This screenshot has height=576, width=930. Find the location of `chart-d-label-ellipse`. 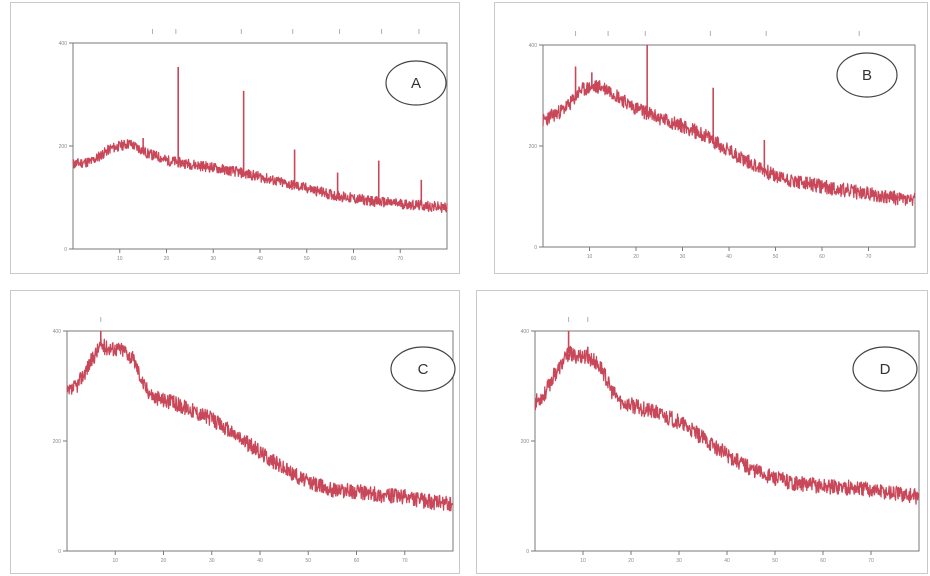

chart-d-label-ellipse is located at coordinates (885, 369).